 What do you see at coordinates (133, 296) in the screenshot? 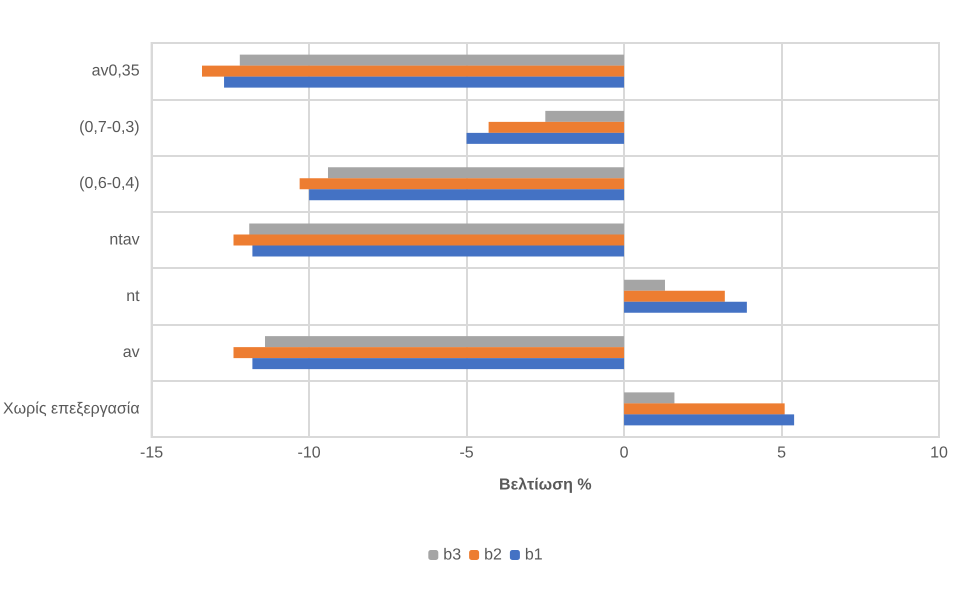
I see `y-tick-label: nt` at bounding box center [133, 296].